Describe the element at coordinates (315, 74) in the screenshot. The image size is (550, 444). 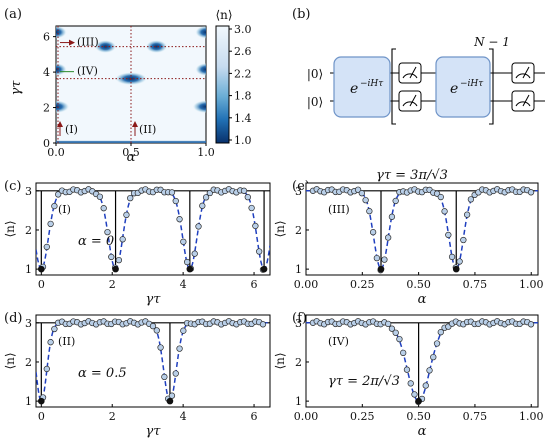
I see `input-state-top: |0⟩` at that location.